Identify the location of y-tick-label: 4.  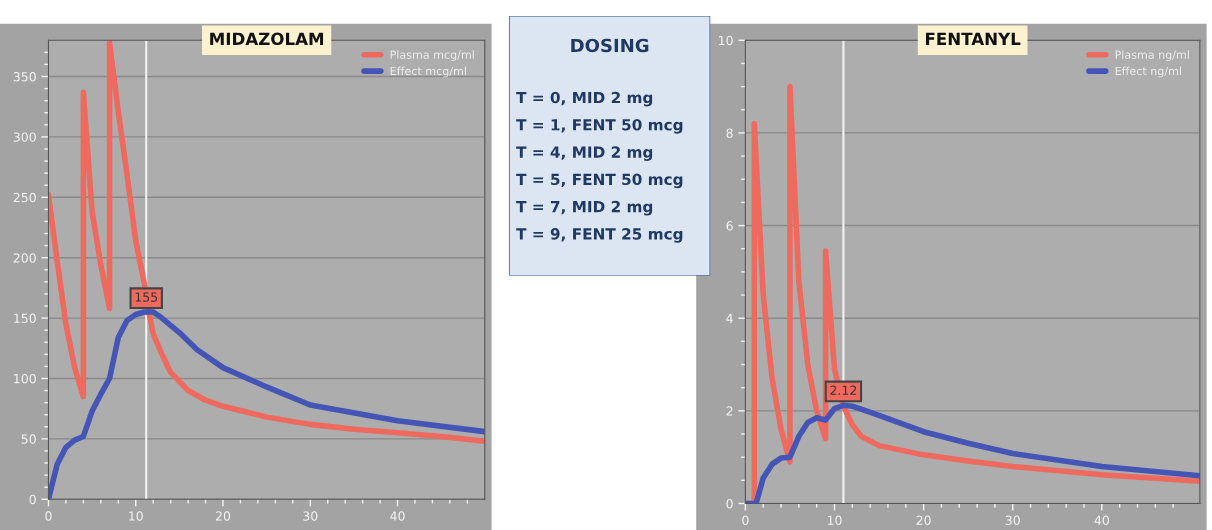
(729, 318).